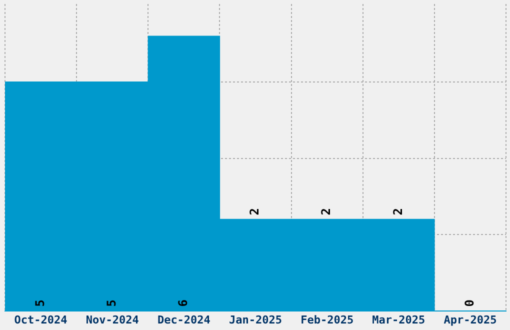 Image resolution: width=510 pixels, height=330 pixels. Describe the element at coordinates (399, 319) in the screenshot. I see `x-tick-label: Mar-2025` at that location.